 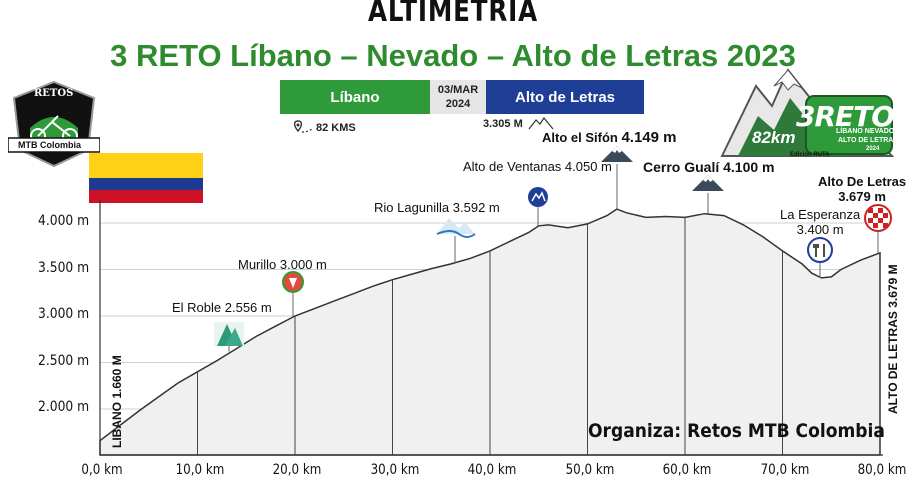 What do you see at coordinates (64, 314) in the screenshot?
I see `y-tick-label: 3.000 m` at bounding box center [64, 314].